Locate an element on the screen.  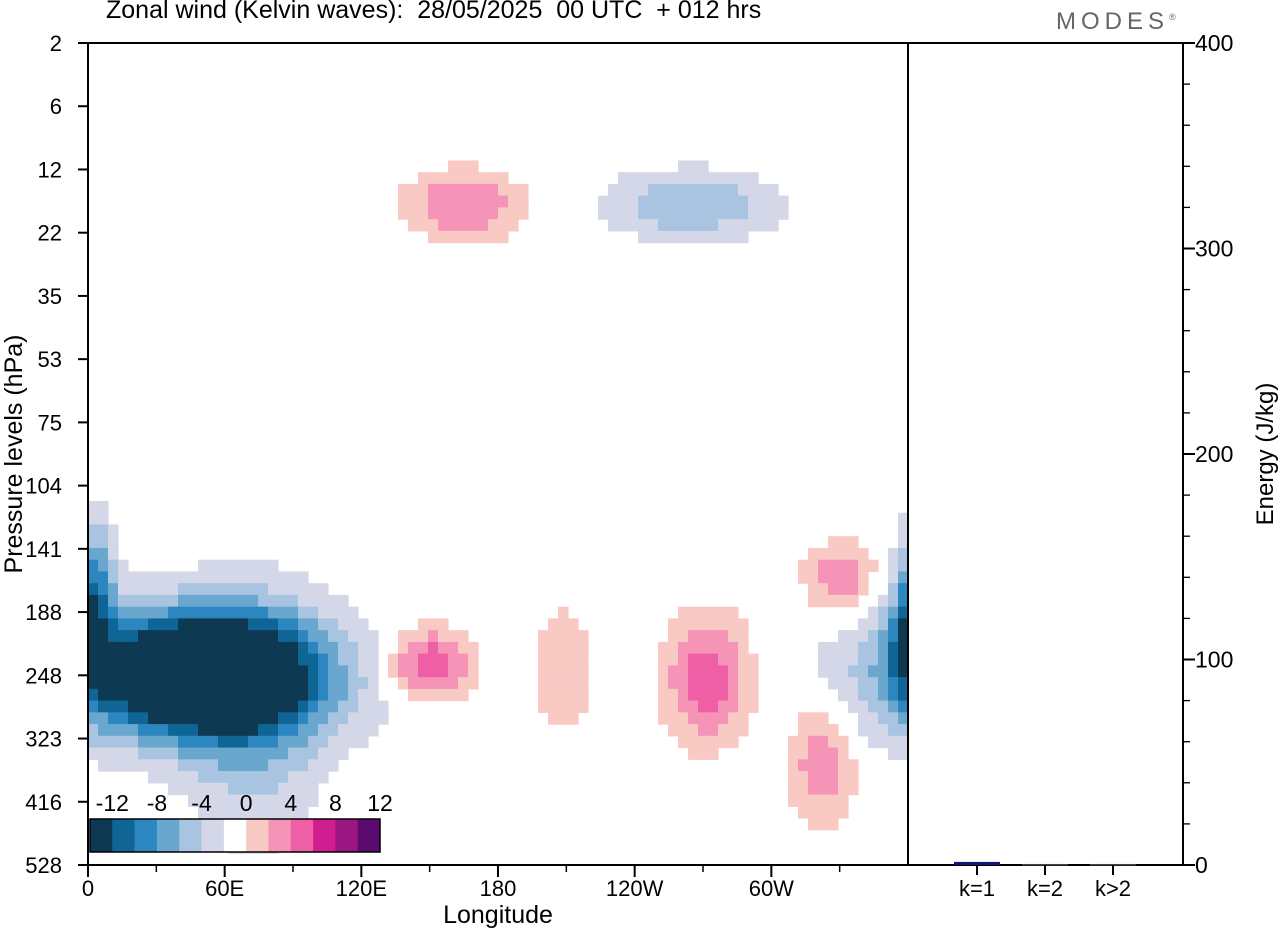
colorbar-label: 8 is located at coordinates (335, 803).